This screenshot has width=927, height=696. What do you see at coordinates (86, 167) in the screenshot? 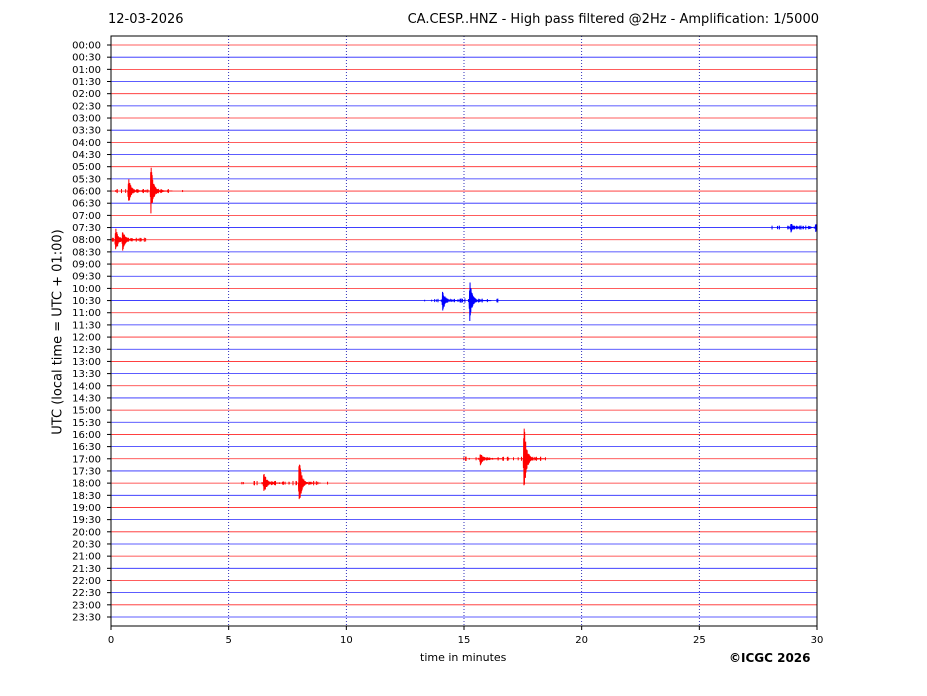
I see `y-tick-label: 05:00` at bounding box center [86, 167].